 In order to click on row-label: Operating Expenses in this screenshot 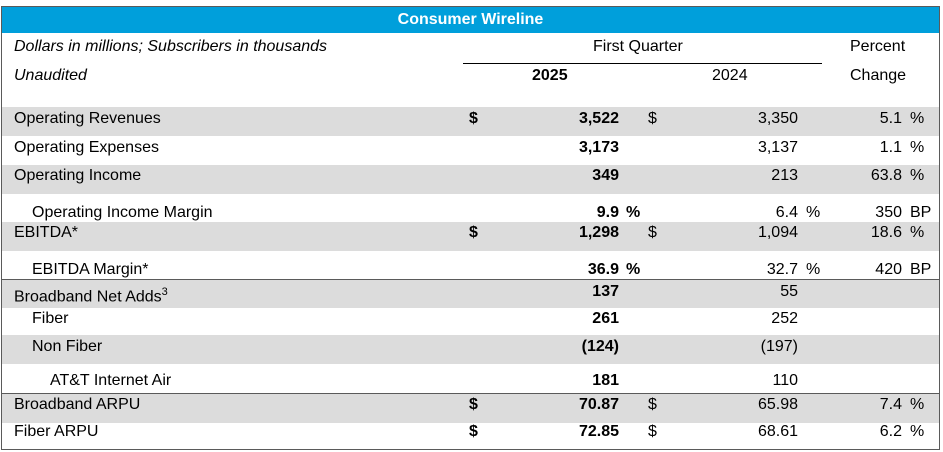, I will do `click(86, 147)`.